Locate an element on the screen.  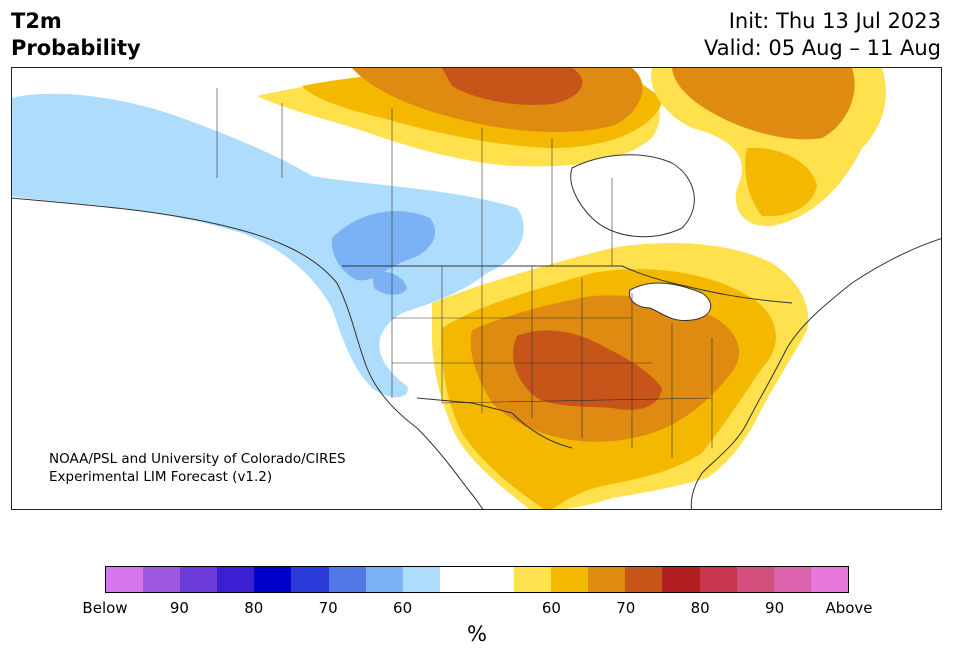
colorbar is located at coordinates (477, 579).